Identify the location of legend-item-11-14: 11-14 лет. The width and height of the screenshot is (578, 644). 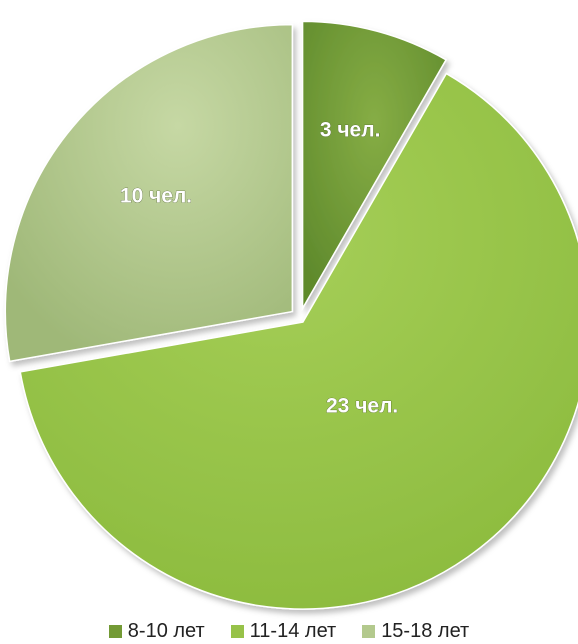
(283, 631).